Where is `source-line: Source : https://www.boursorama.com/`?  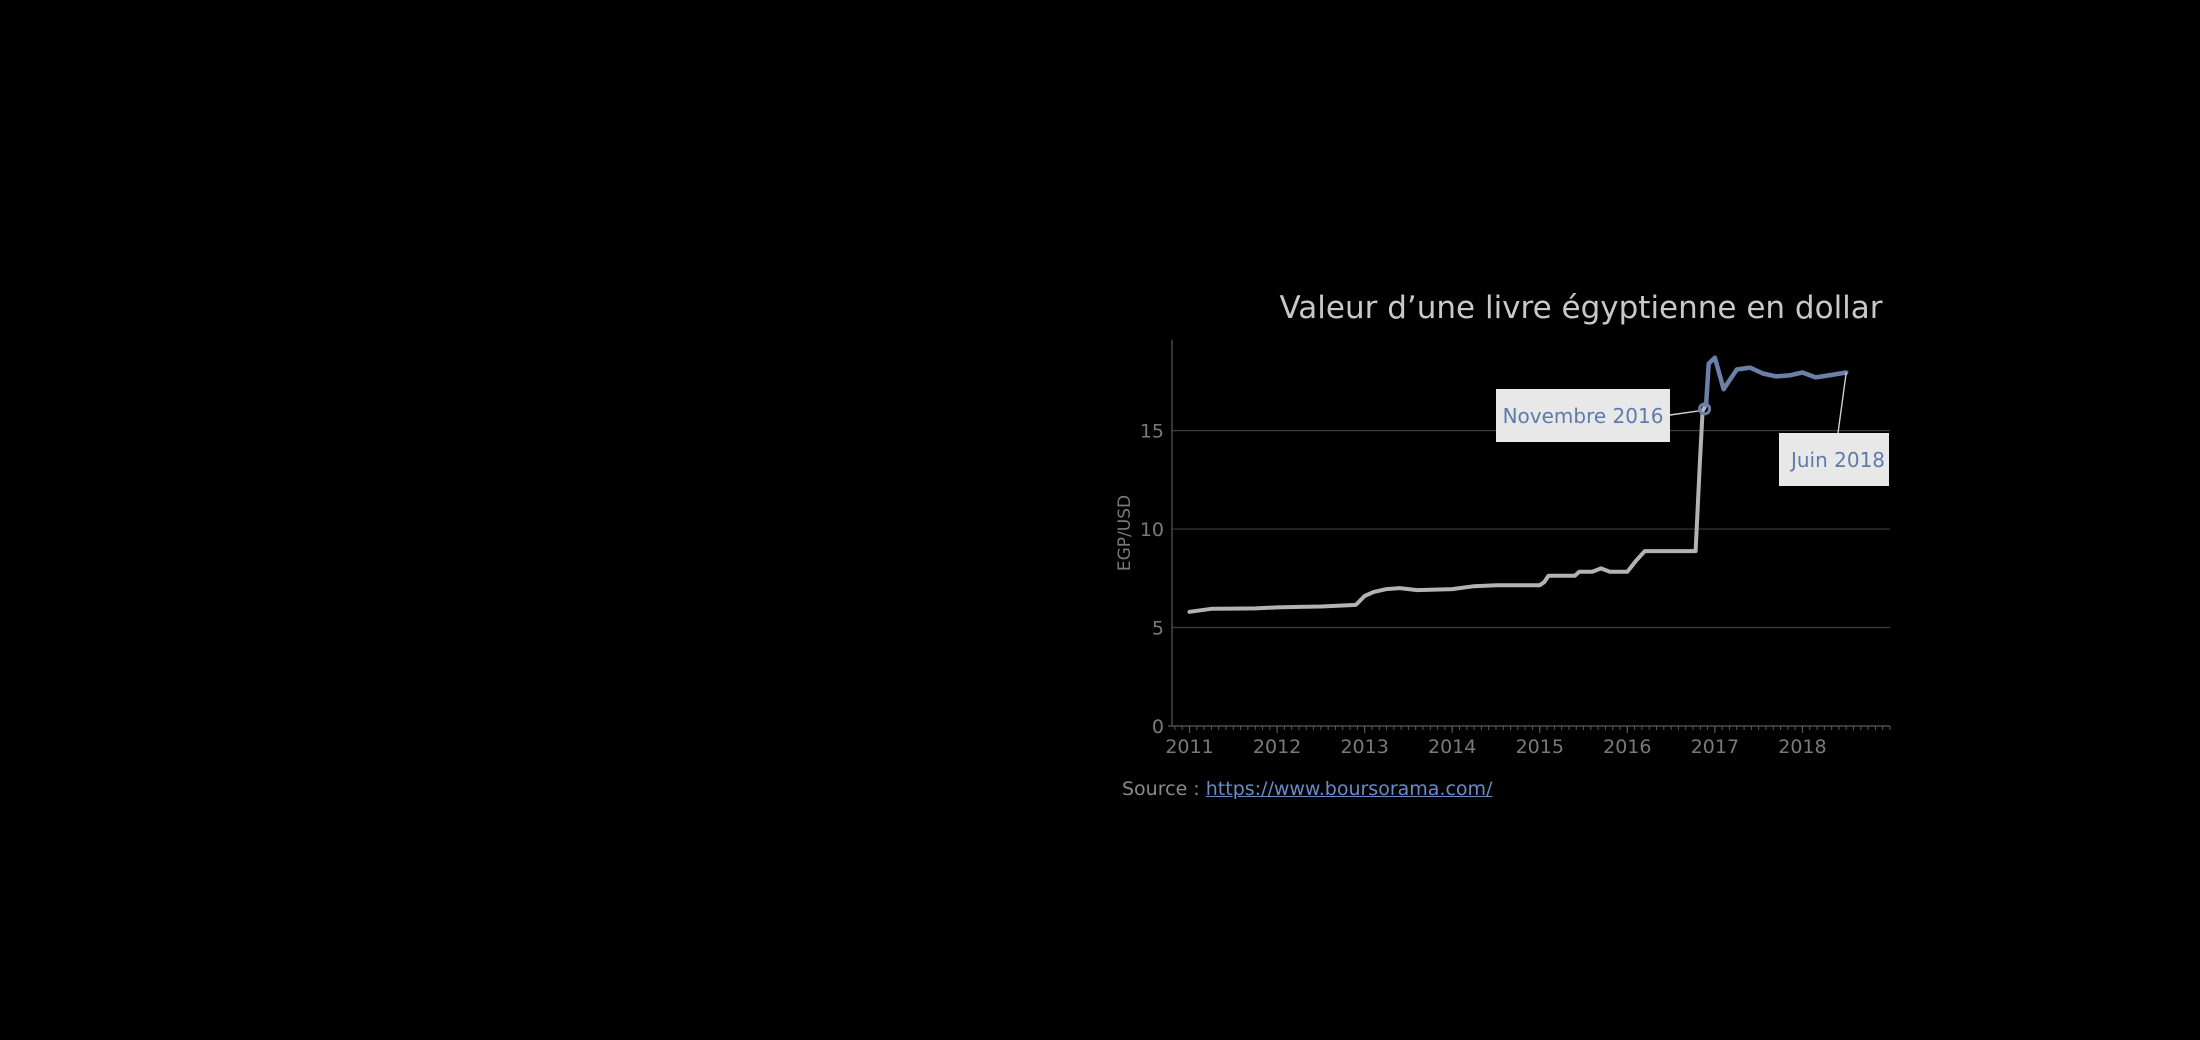 source-line: Source : https://www.boursorama.com/ is located at coordinates (1307, 789).